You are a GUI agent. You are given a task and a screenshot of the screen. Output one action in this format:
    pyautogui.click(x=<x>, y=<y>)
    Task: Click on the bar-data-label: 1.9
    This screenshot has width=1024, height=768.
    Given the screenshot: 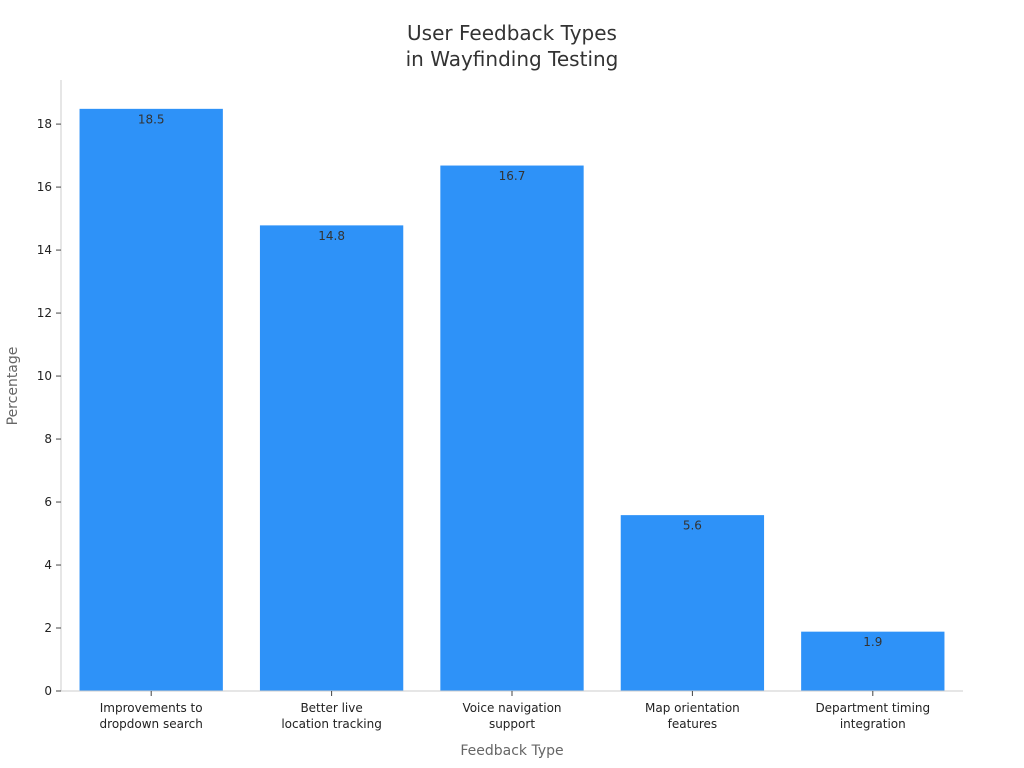 What is the action you would take?
    pyautogui.click(x=872, y=642)
    